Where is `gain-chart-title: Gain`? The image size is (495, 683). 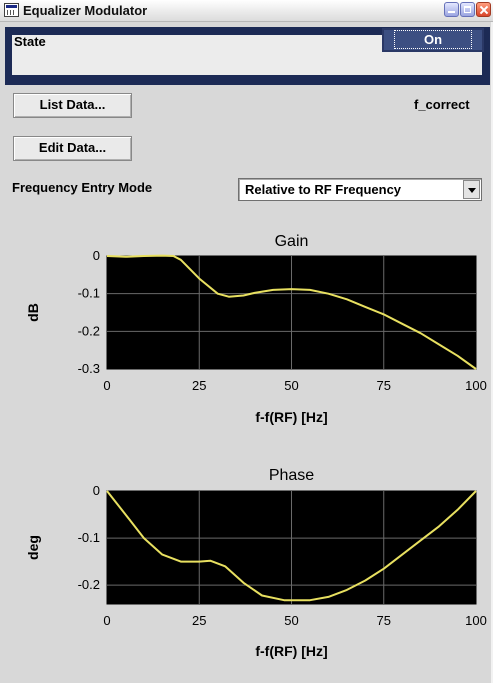
gain-chart-title: Gain is located at coordinates (292, 241).